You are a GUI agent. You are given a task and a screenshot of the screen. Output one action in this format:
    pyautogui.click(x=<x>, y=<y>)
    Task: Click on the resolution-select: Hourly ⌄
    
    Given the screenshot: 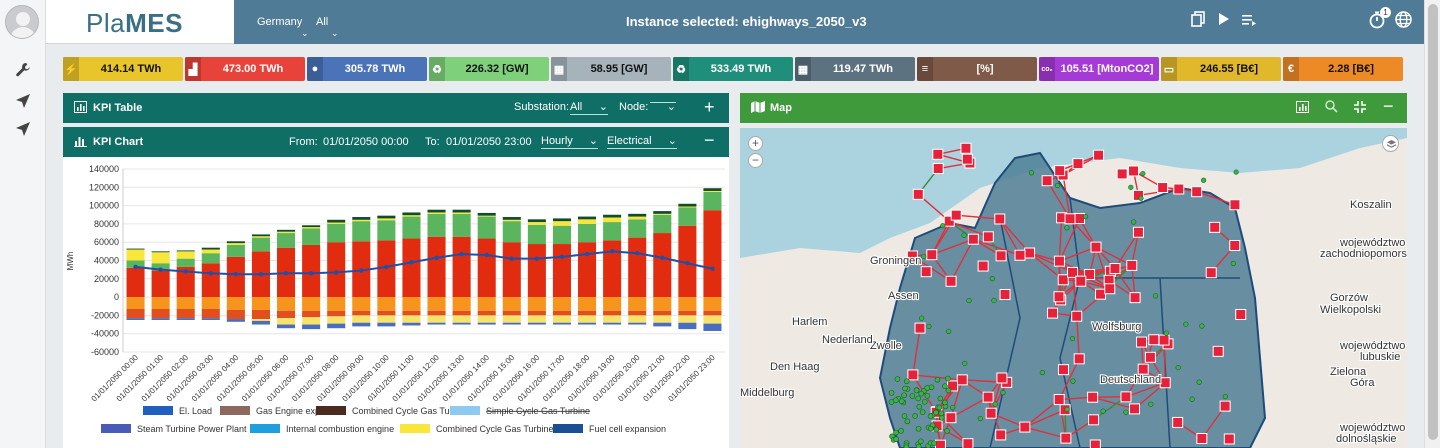 What is the action you would take?
    pyautogui.click(x=569, y=142)
    